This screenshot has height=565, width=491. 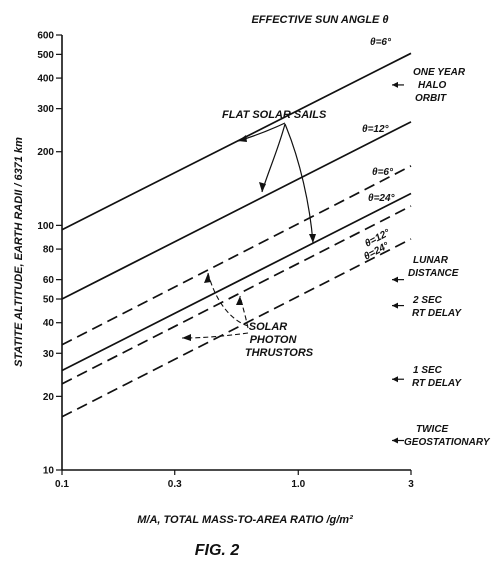 What do you see at coordinates (49, 354) in the screenshot?
I see `y-tick-label: 30` at bounding box center [49, 354].